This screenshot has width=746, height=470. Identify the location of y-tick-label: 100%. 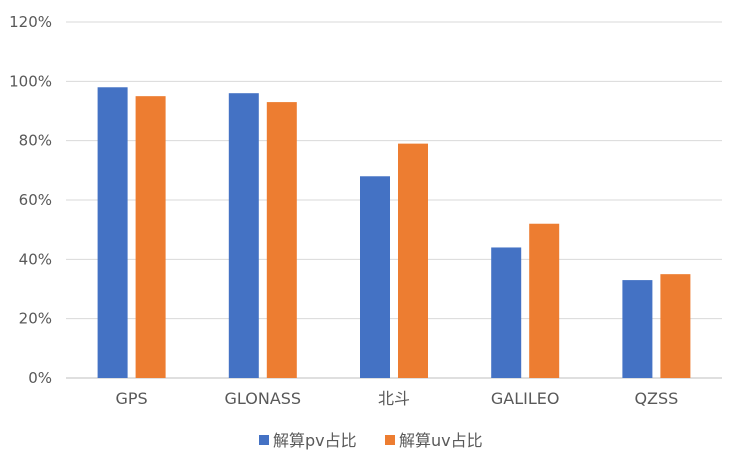
(30, 81).